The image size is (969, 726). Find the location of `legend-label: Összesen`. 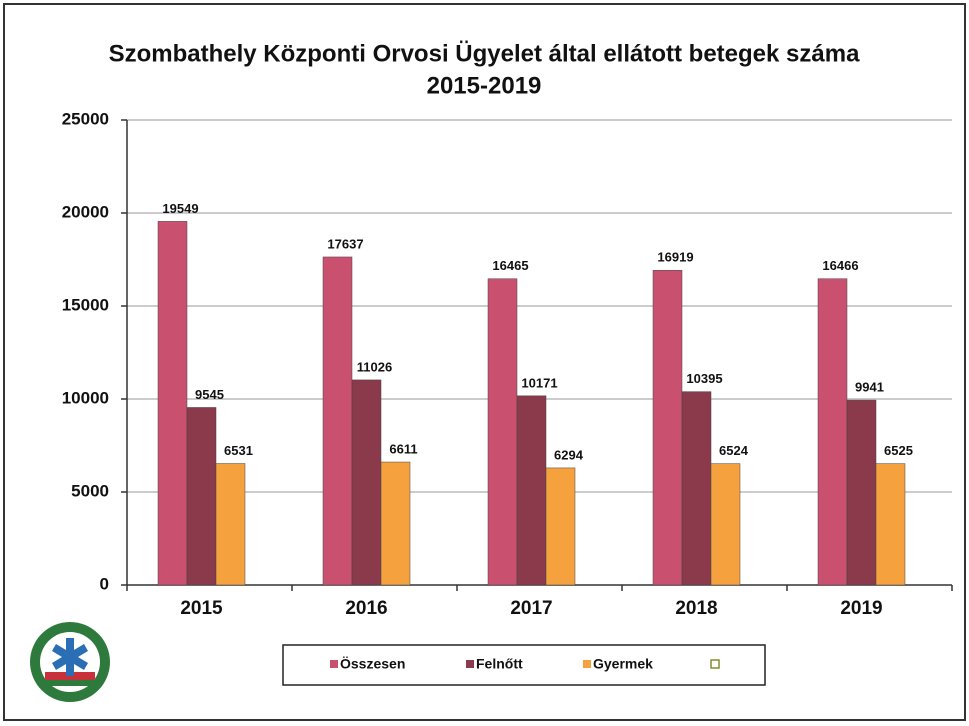

legend-label: Összesen is located at coordinates (372, 664).